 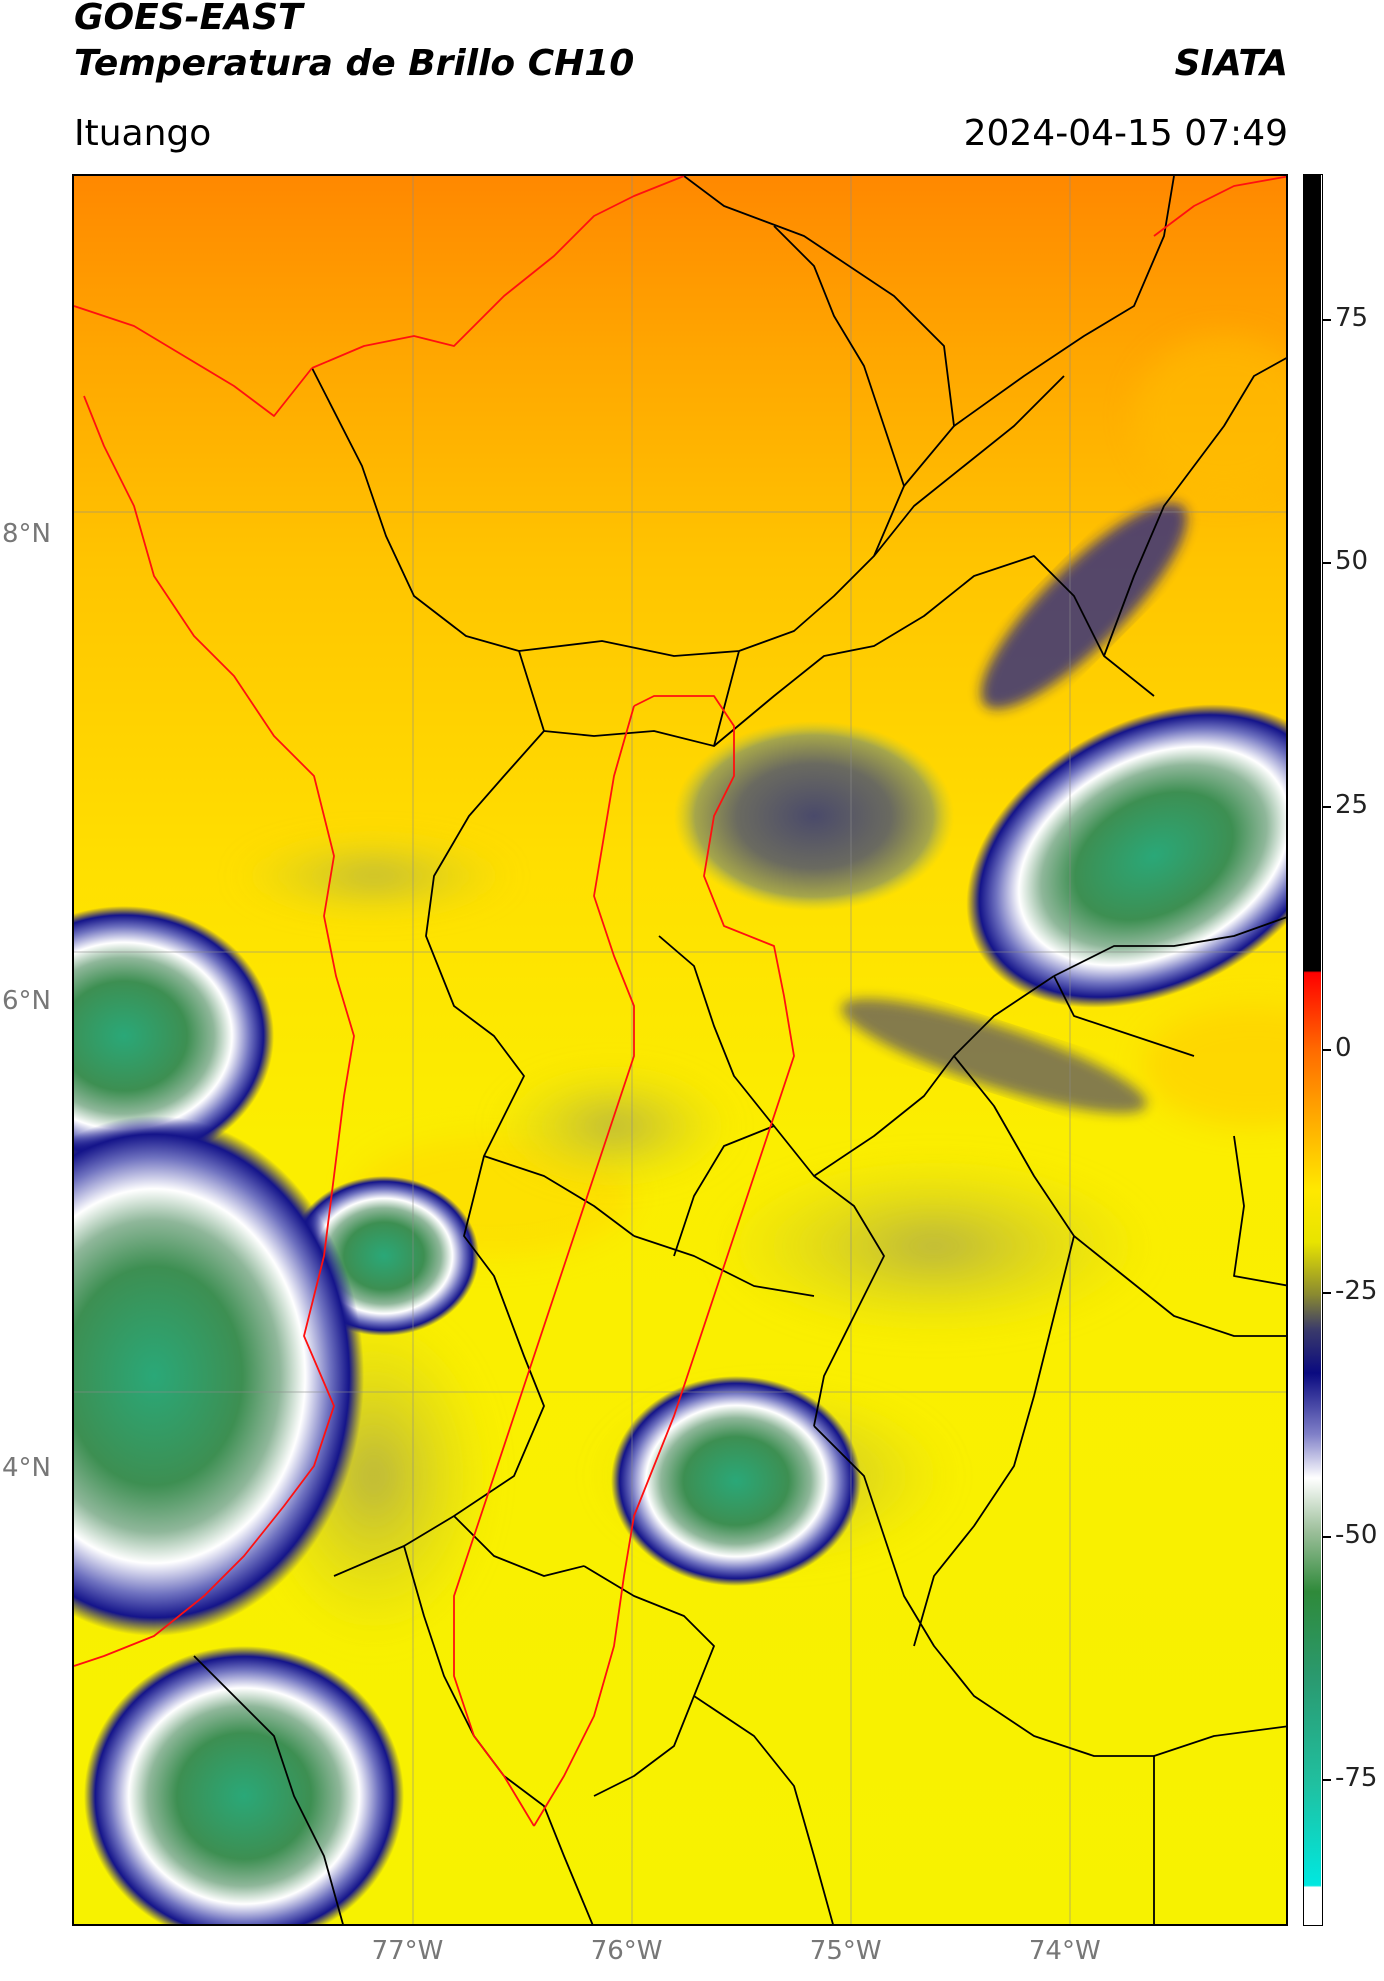 What do you see at coordinates (626, 1951) in the screenshot?
I see `lon-tick-label: 76°W` at bounding box center [626, 1951].